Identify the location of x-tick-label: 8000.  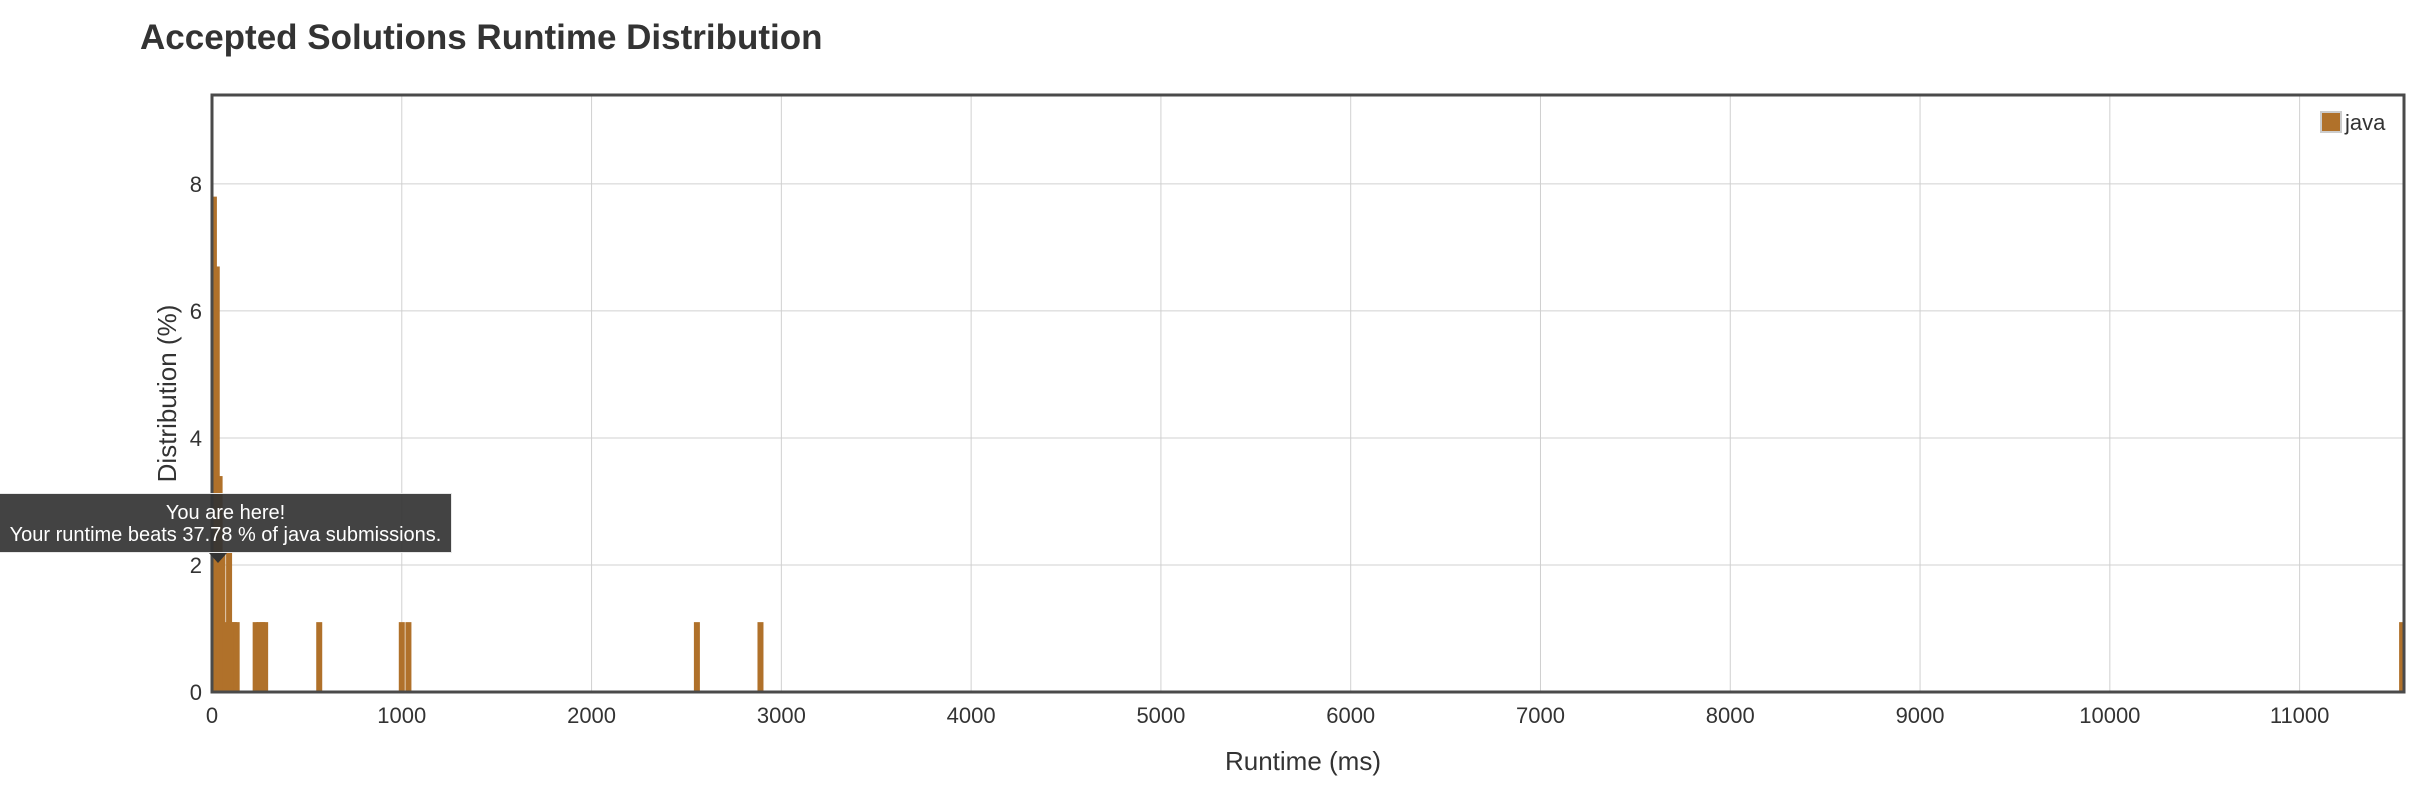
(1730, 715).